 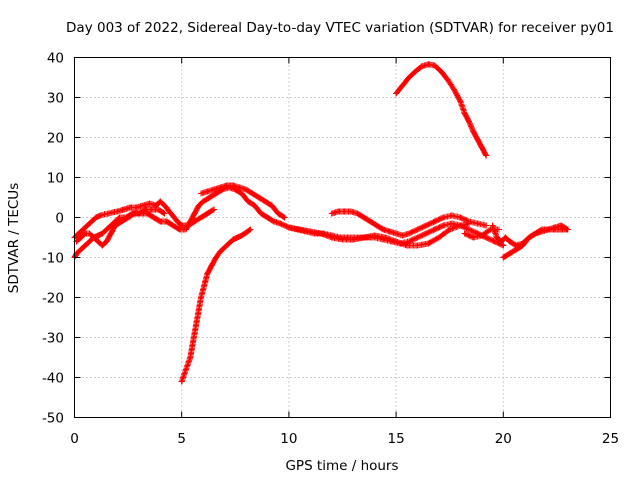 I want to click on x-axis-label: GPS time / hours, so click(x=341, y=466).